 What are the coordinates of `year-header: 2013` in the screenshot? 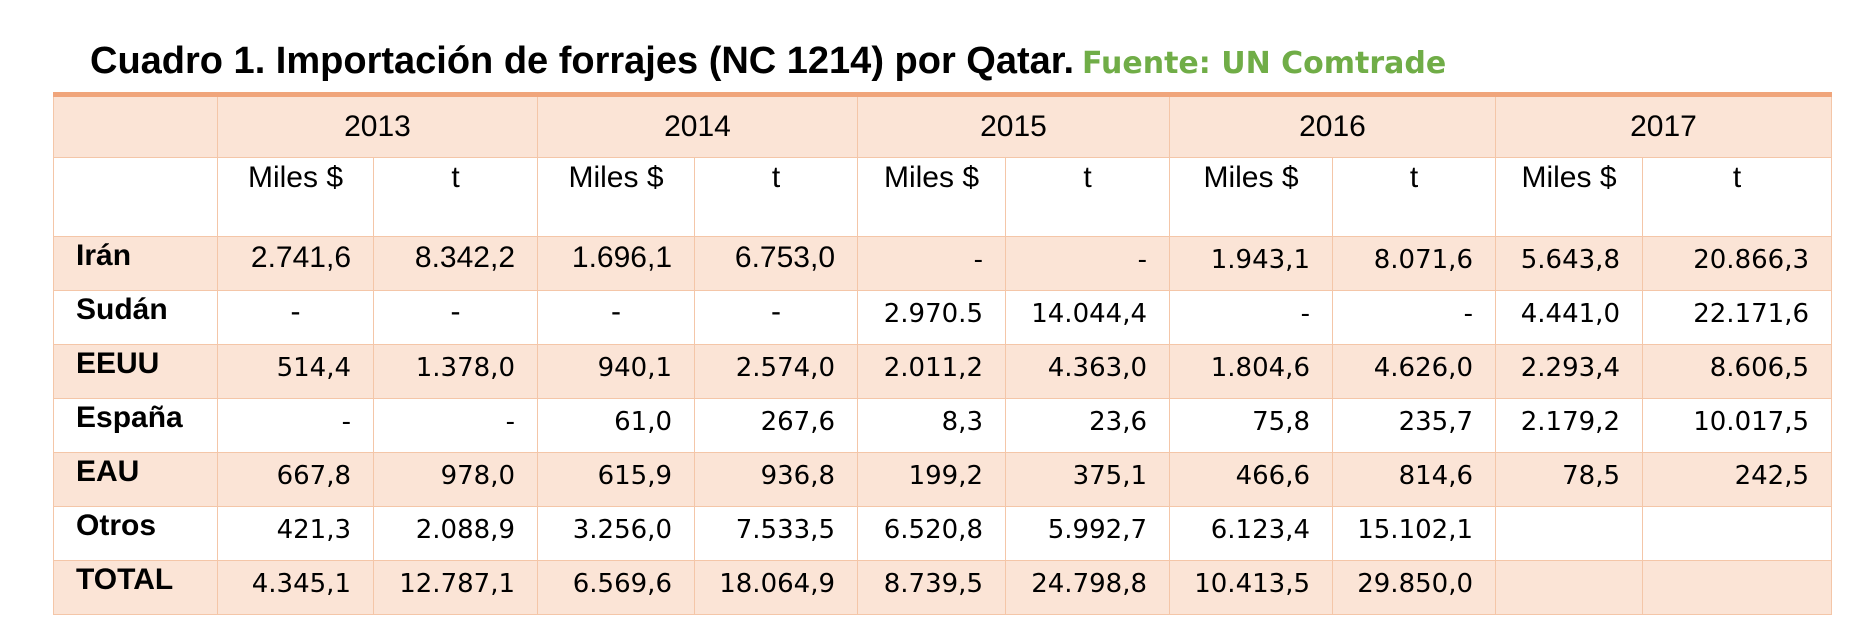 It's located at (377, 125).